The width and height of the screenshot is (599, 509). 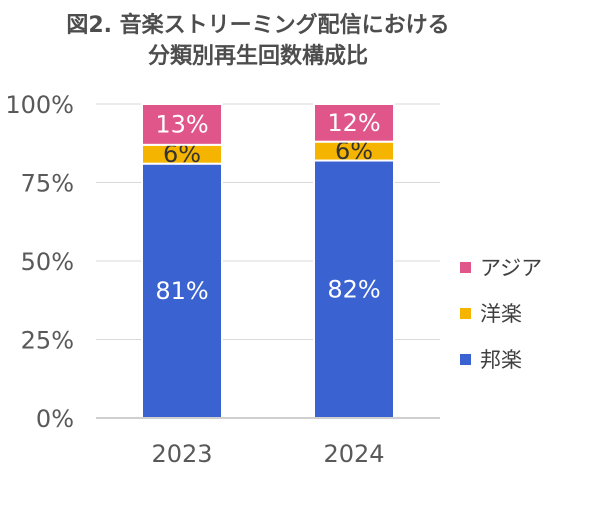 I want to click on y-tick-label: 0%, so click(x=55, y=419).